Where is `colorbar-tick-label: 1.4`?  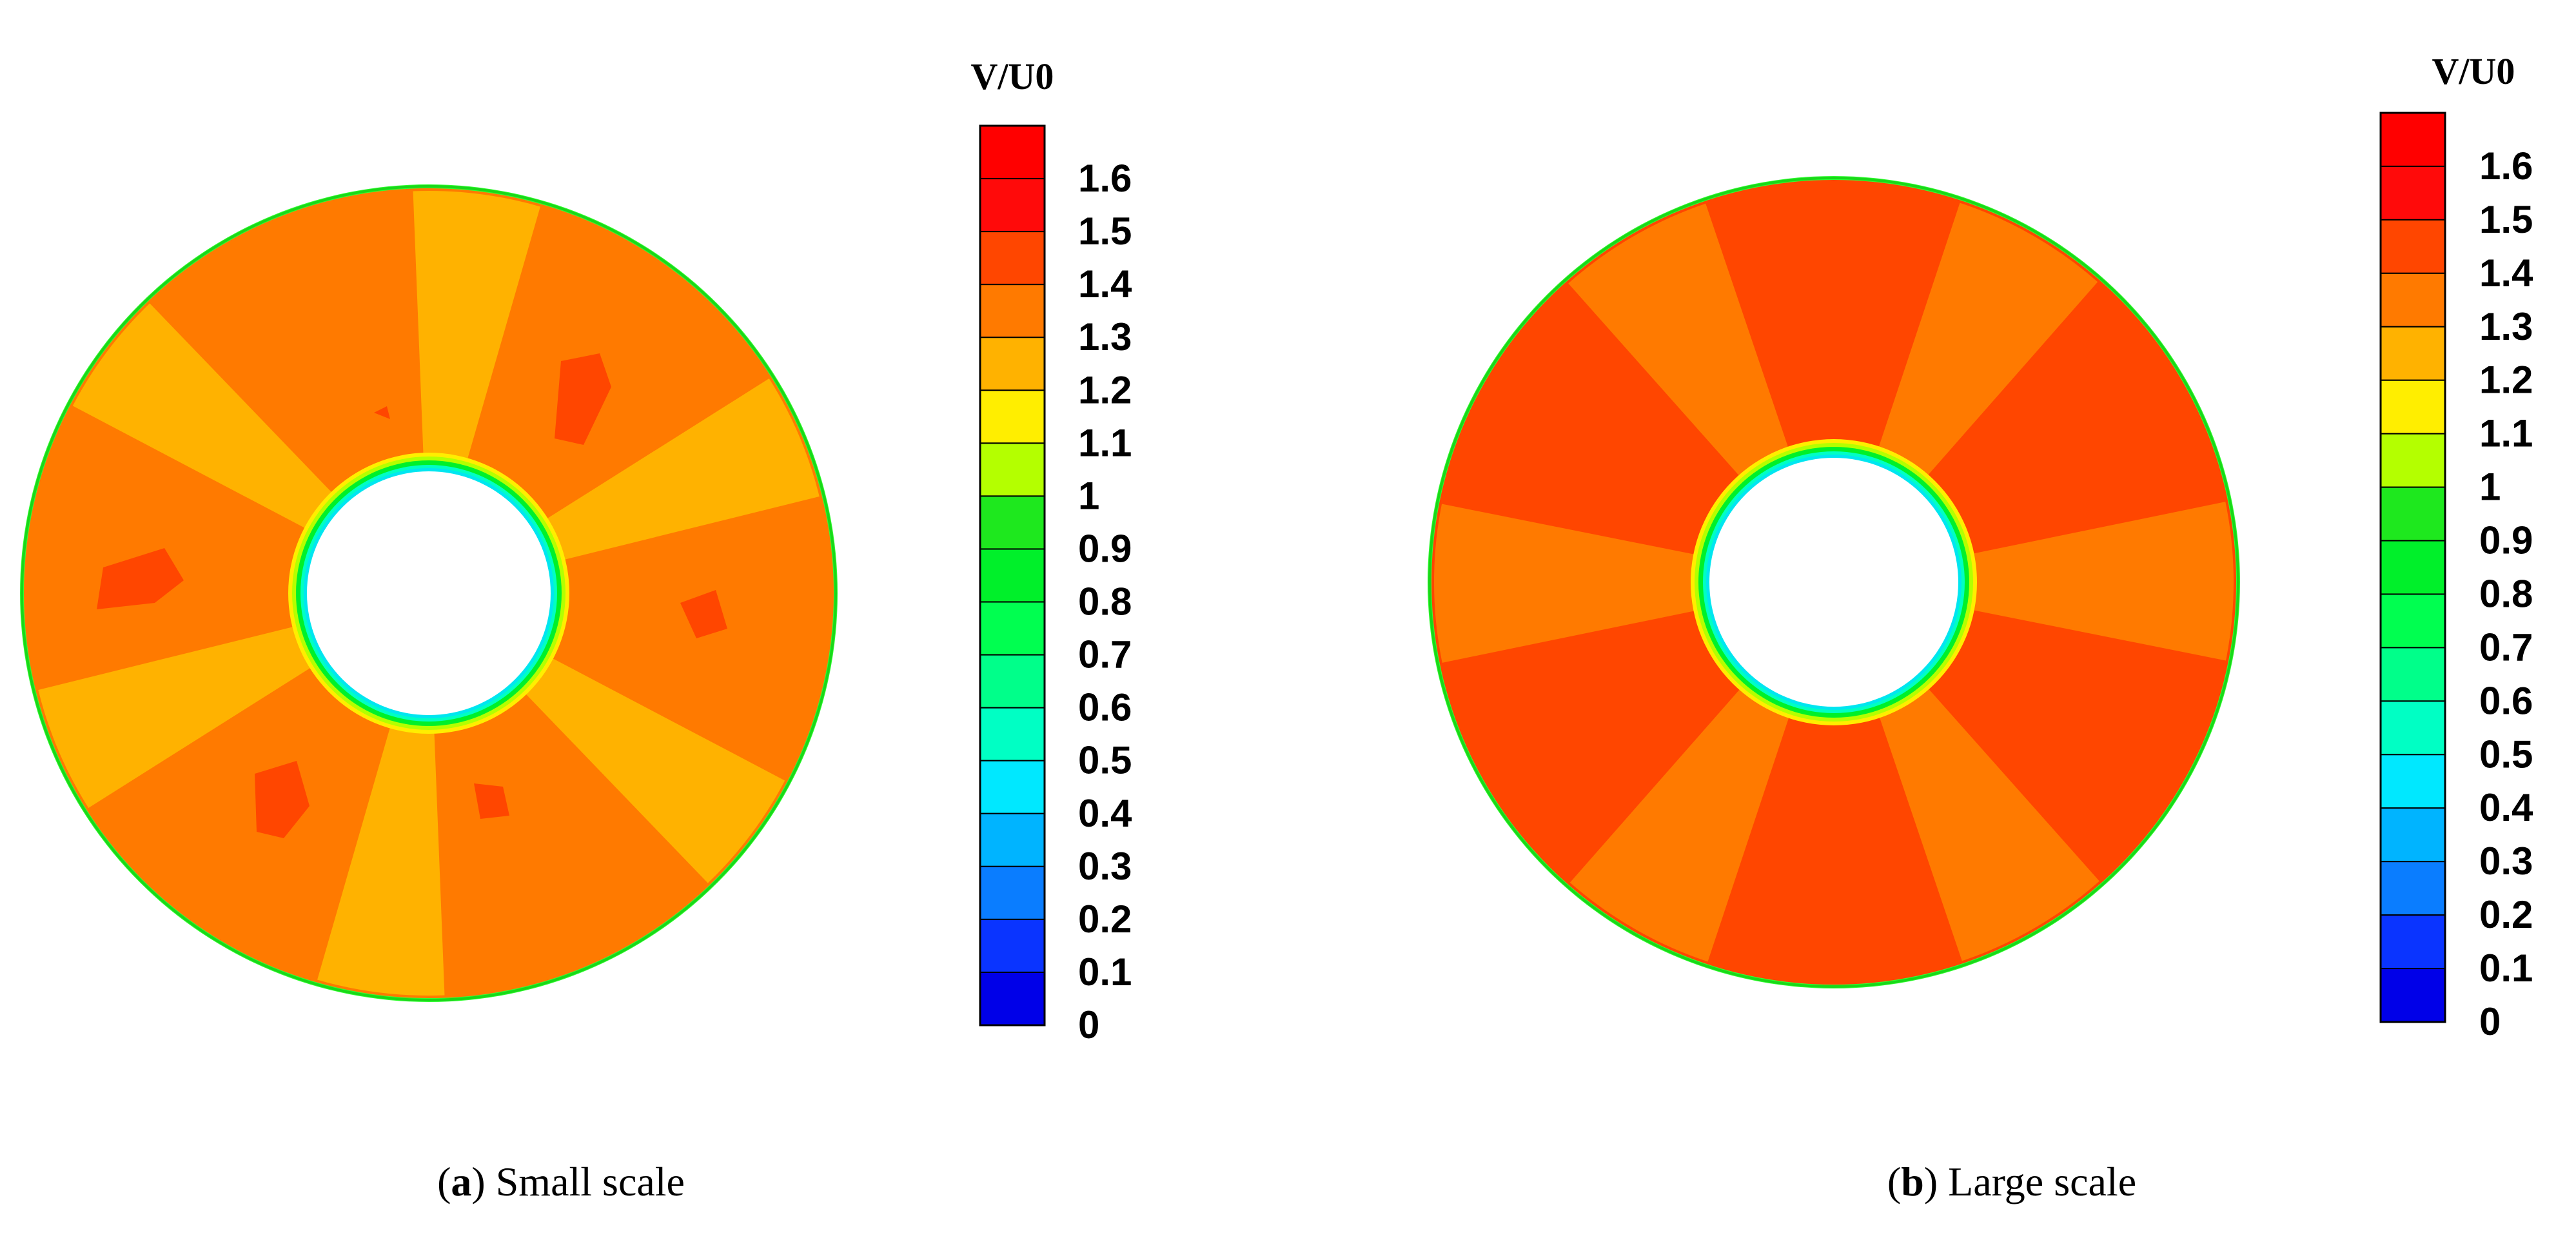
colorbar-tick-label: 1.4 is located at coordinates (1105, 284).